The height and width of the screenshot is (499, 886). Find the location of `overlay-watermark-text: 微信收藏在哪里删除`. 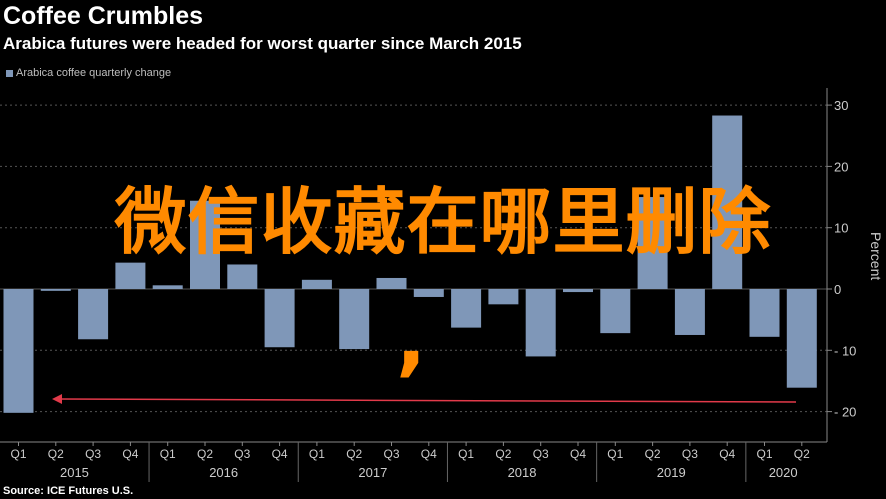

overlay-watermark-text: 微信收藏在哪里删除 is located at coordinates (443, 222).